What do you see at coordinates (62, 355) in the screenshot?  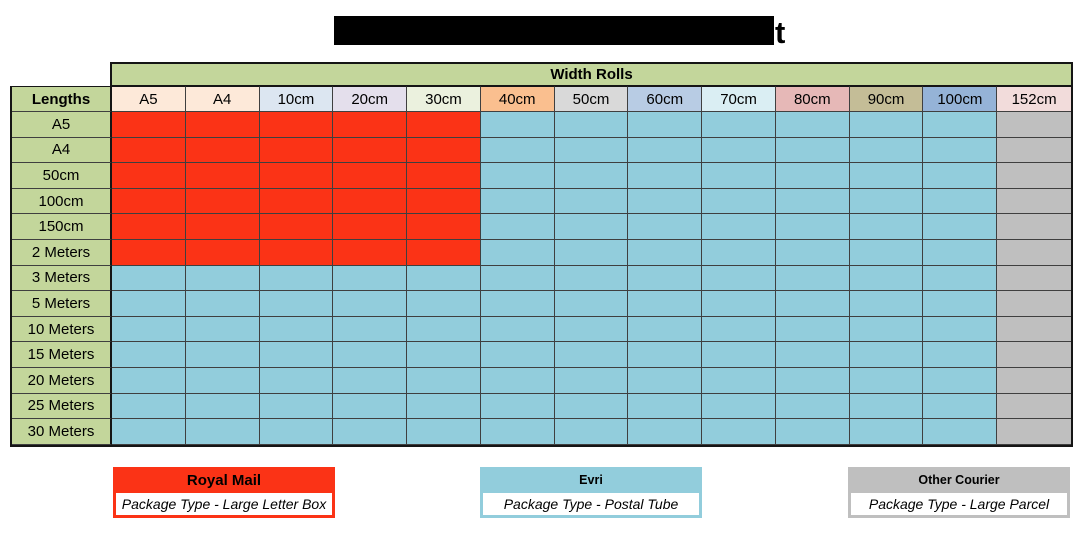 I see `row-label-15-meters: 15 Meters` at bounding box center [62, 355].